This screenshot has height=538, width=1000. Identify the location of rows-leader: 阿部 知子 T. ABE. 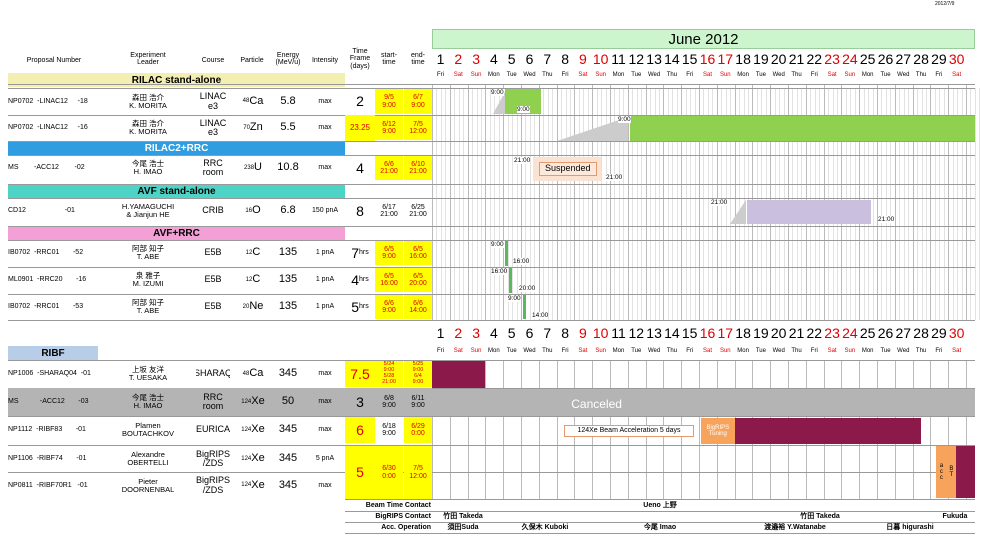
(148, 252).